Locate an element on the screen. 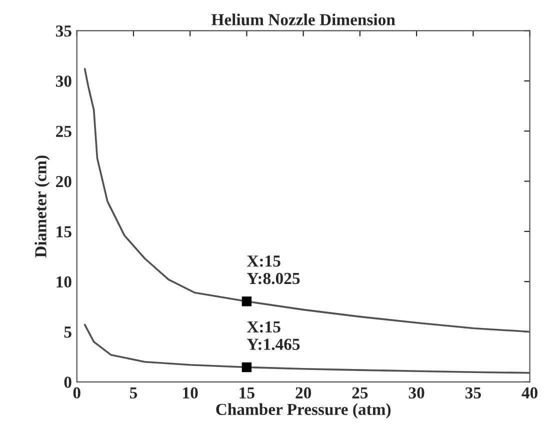 This screenshot has height=439, width=549. x-tick-label: 25 is located at coordinates (360, 393).